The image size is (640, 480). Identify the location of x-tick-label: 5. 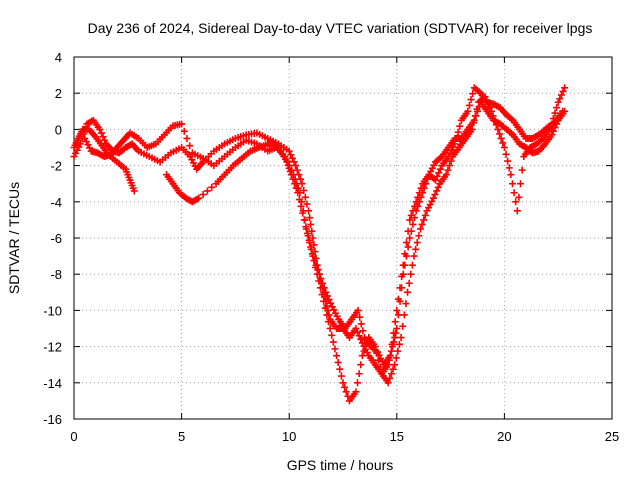
(181, 436).